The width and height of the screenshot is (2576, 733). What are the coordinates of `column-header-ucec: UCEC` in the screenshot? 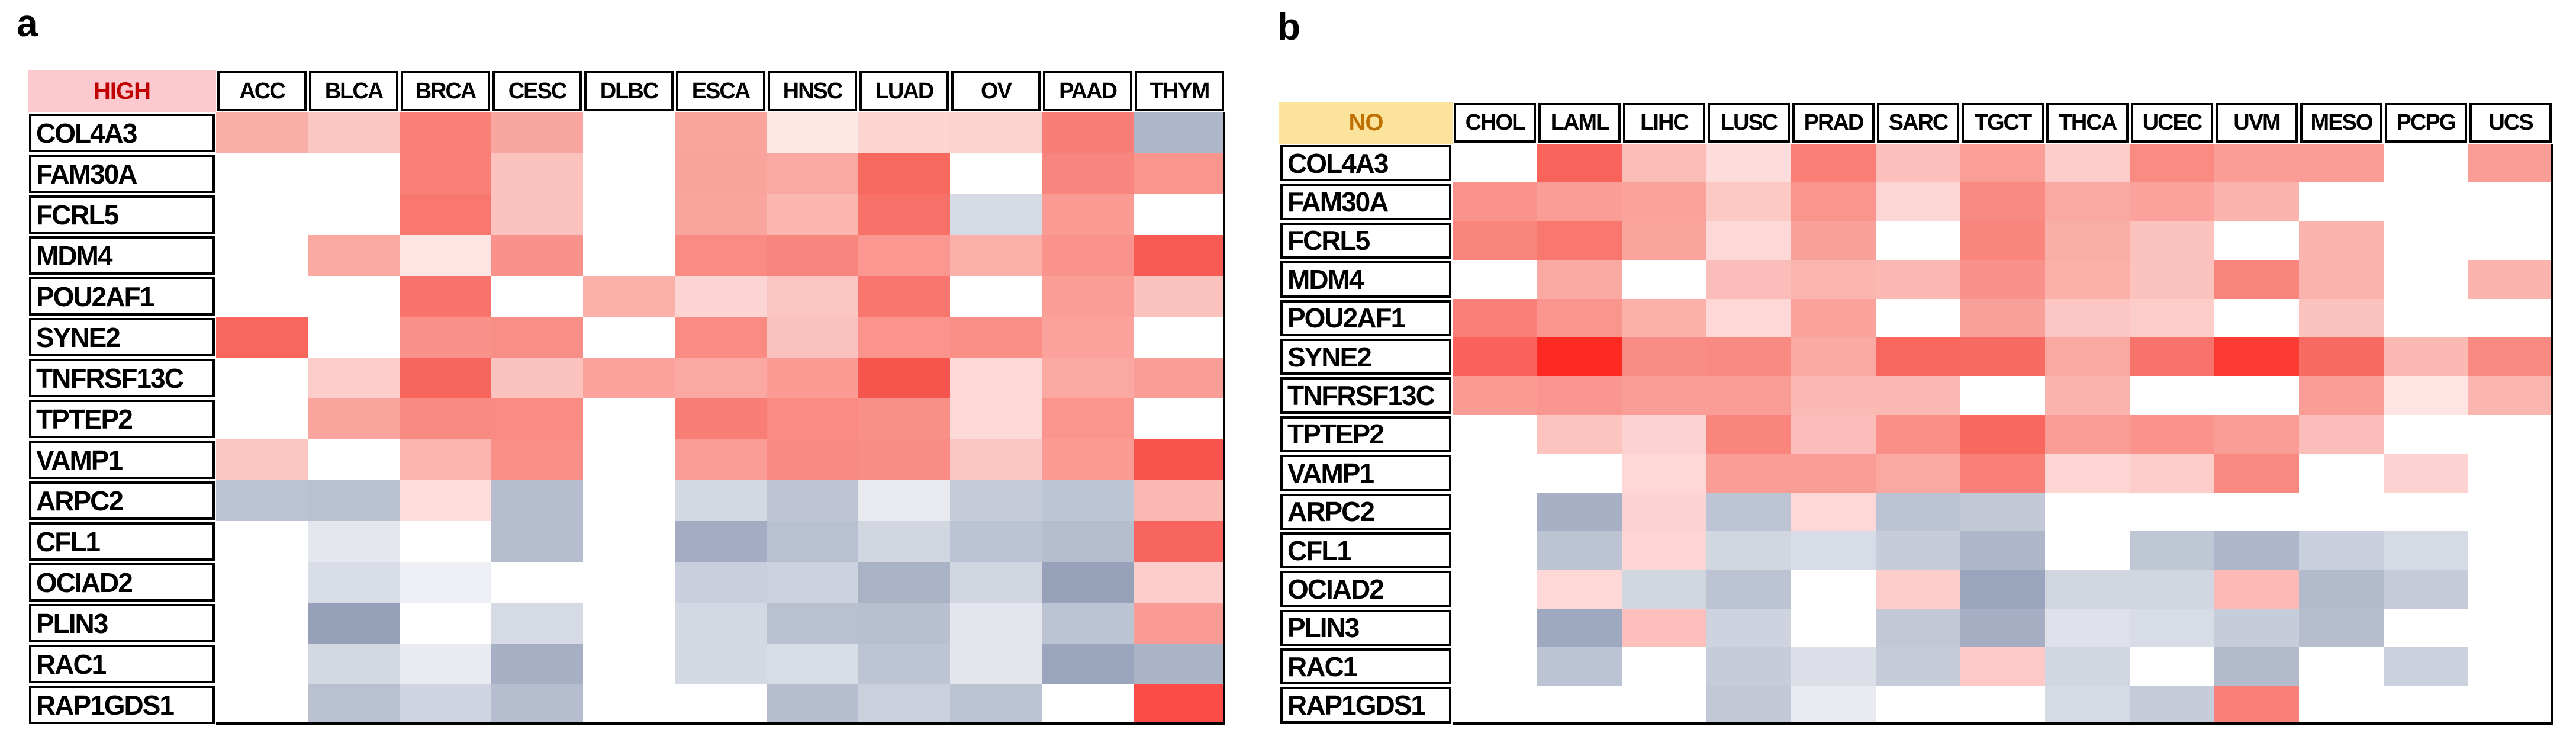 It's located at (2172, 123).